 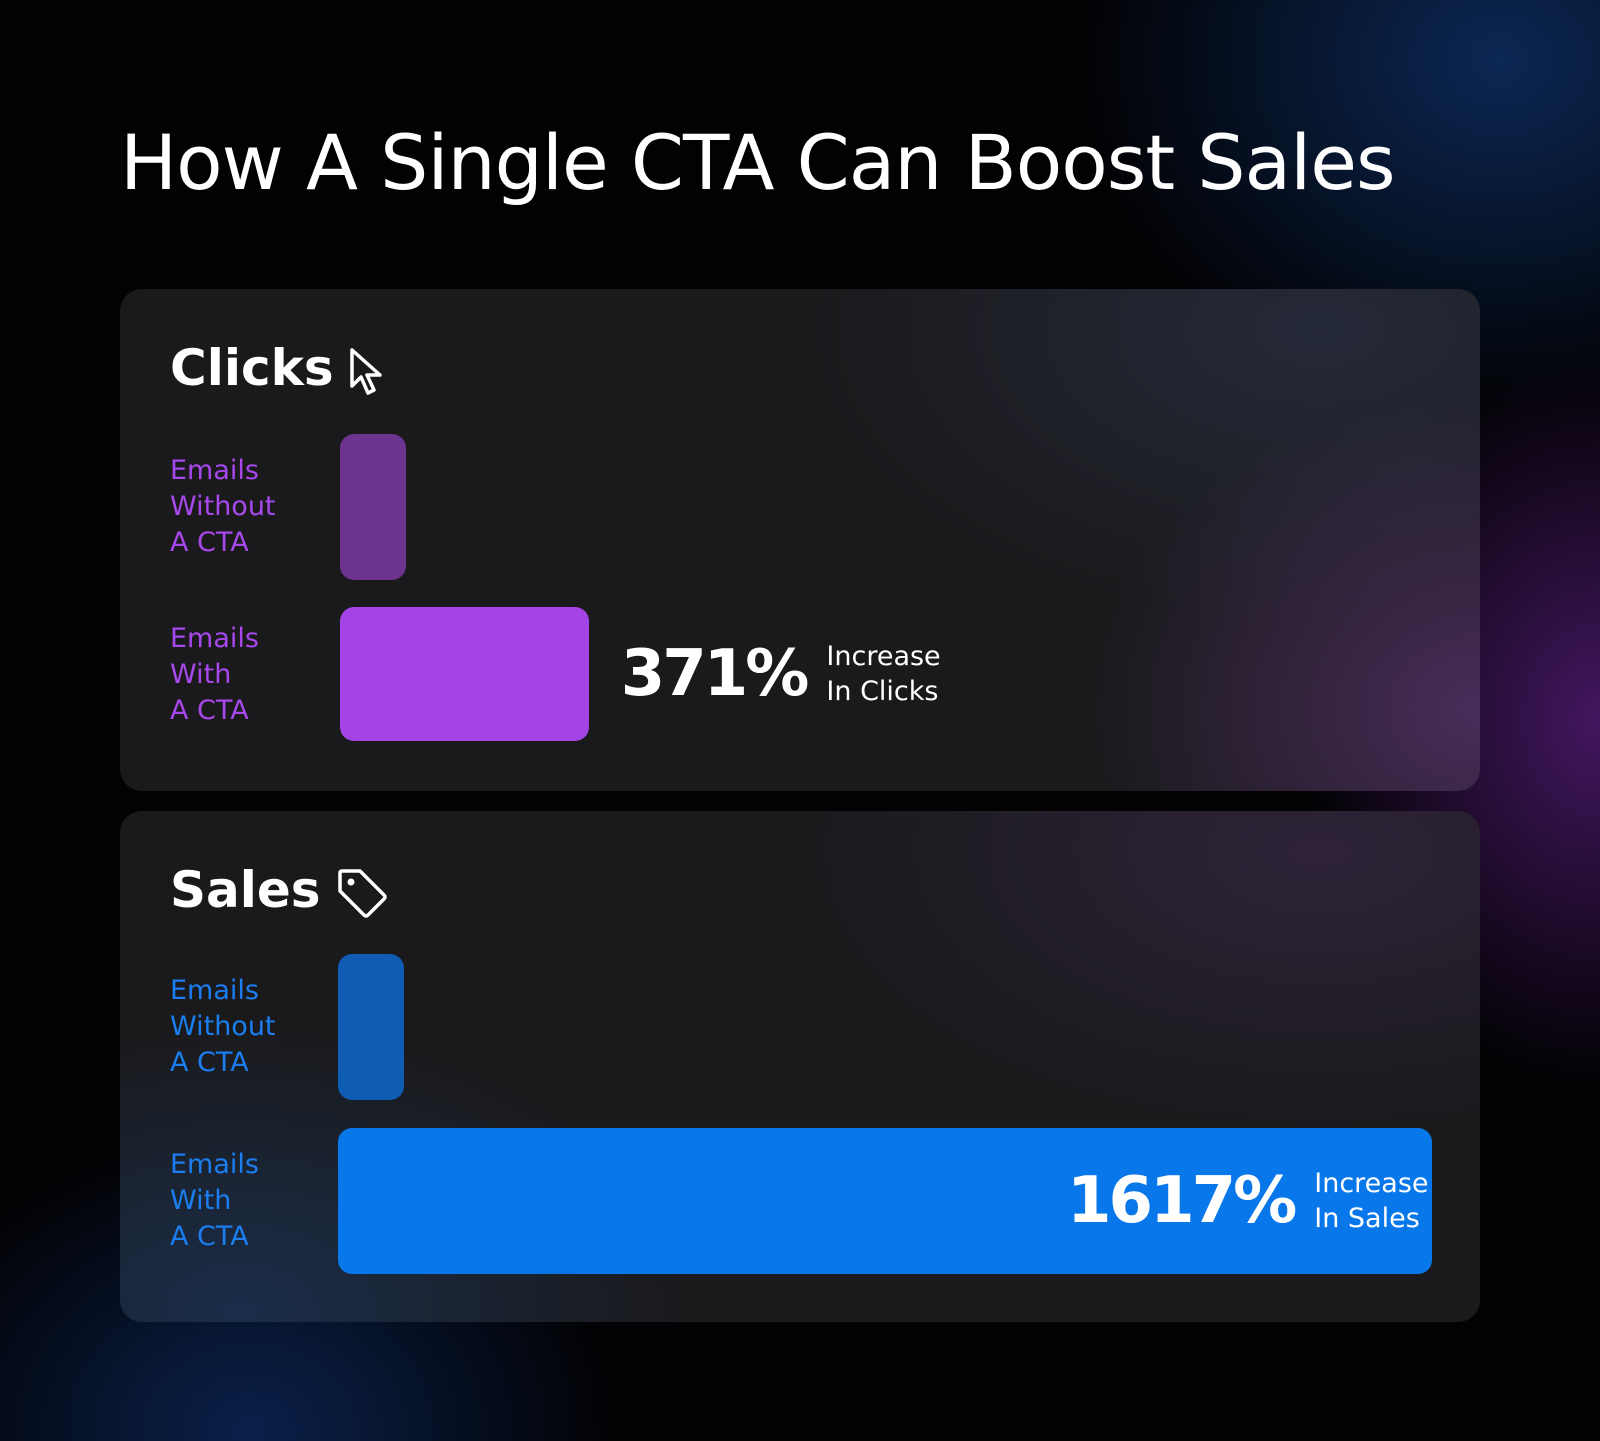 I want to click on sales-increase-stat: 1617% Increase In Sales, so click(x=1248, y=1201).